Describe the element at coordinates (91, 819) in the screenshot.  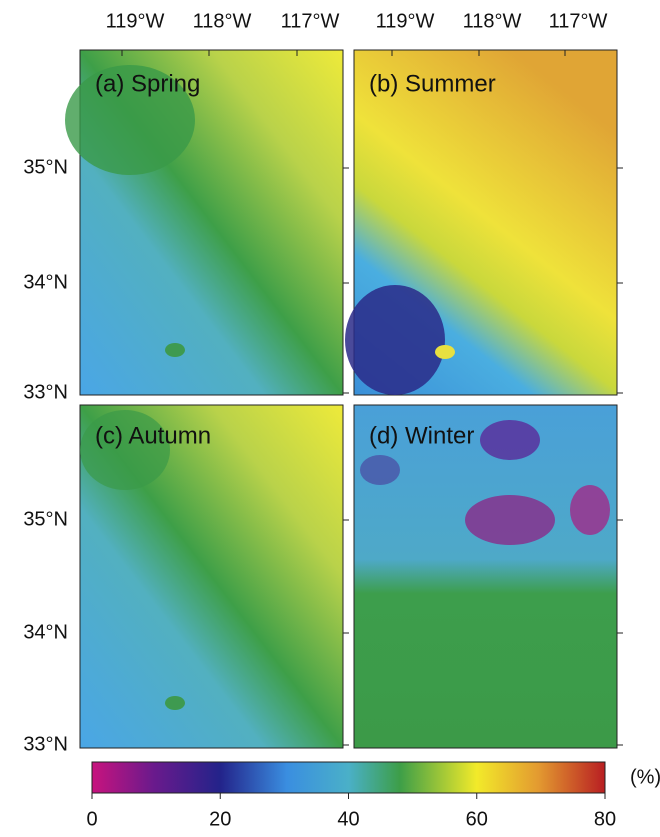
I see `colorbar-tick-label: 0` at that location.